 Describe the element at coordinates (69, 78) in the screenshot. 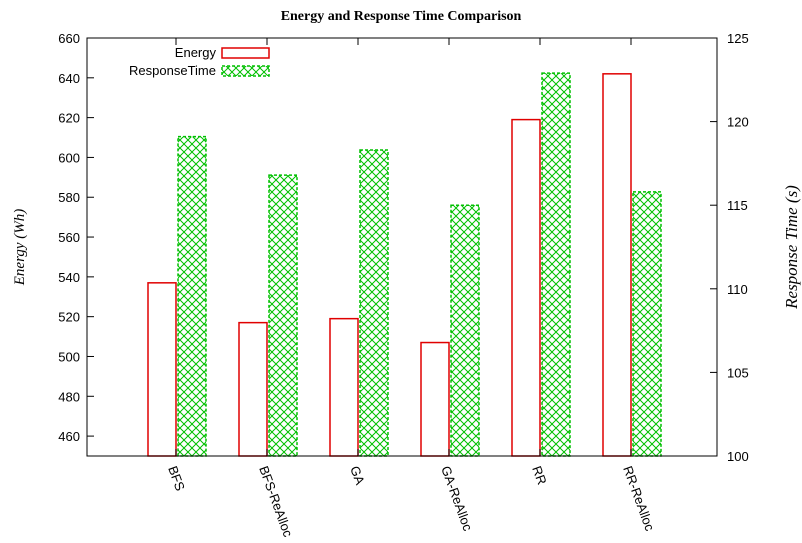

I see `y-tick-label-640: 640` at that location.